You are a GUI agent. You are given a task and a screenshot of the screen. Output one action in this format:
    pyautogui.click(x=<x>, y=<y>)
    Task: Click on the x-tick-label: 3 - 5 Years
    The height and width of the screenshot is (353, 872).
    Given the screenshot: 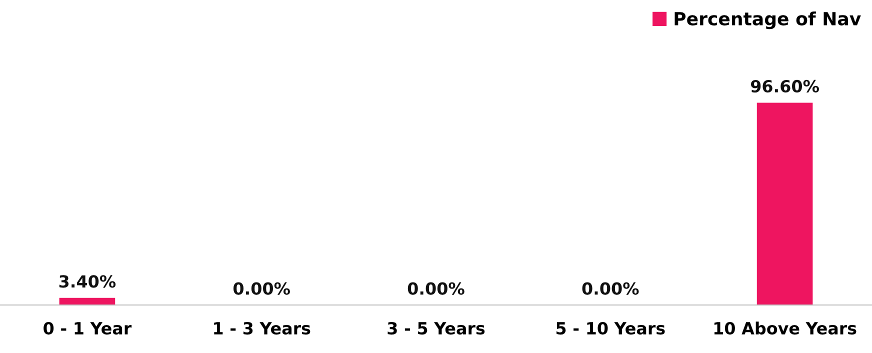 What is the action you would take?
    pyautogui.click(x=436, y=328)
    